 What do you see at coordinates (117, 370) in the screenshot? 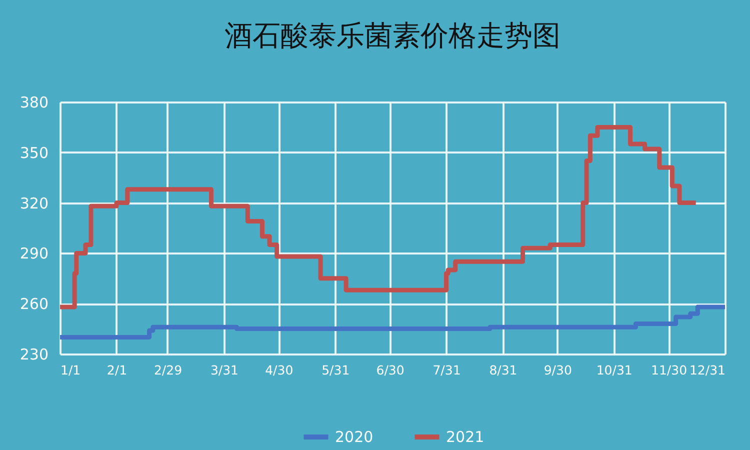
I see `x-tick-label: 2/1` at bounding box center [117, 370].